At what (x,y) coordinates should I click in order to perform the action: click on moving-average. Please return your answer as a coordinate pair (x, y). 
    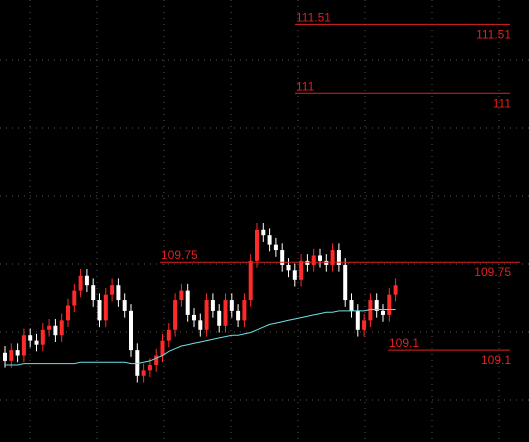
    Looking at the image, I should click on (200, 337).